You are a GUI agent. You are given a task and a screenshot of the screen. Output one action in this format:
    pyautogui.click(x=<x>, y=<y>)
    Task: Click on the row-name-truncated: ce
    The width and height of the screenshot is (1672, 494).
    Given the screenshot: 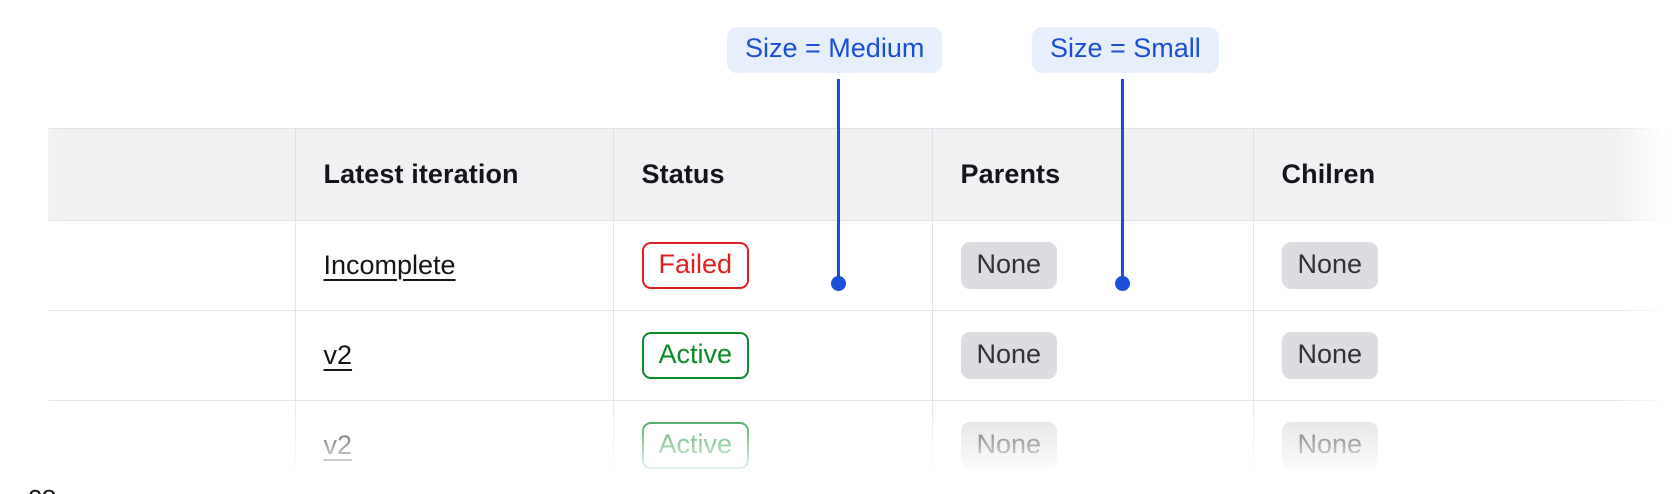 What is the action you would take?
    pyautogui.click(x=42, y=487)
    